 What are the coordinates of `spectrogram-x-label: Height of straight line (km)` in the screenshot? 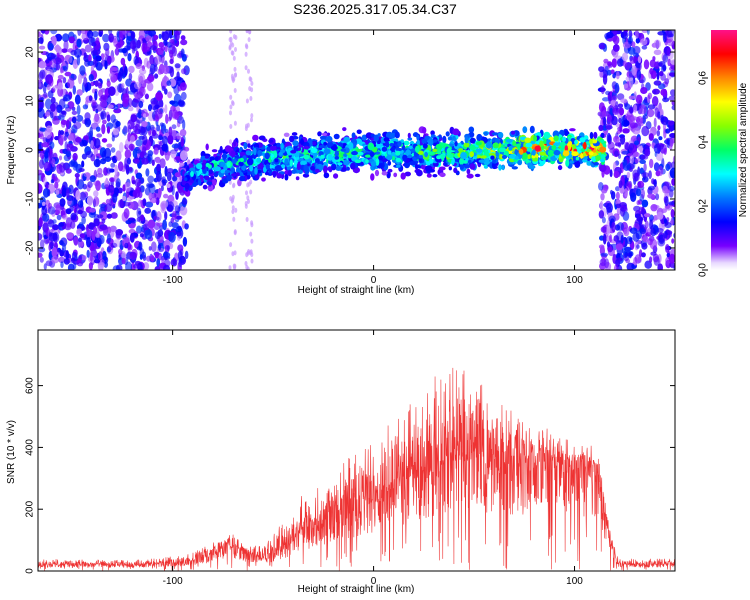 It's located at (356, 290).